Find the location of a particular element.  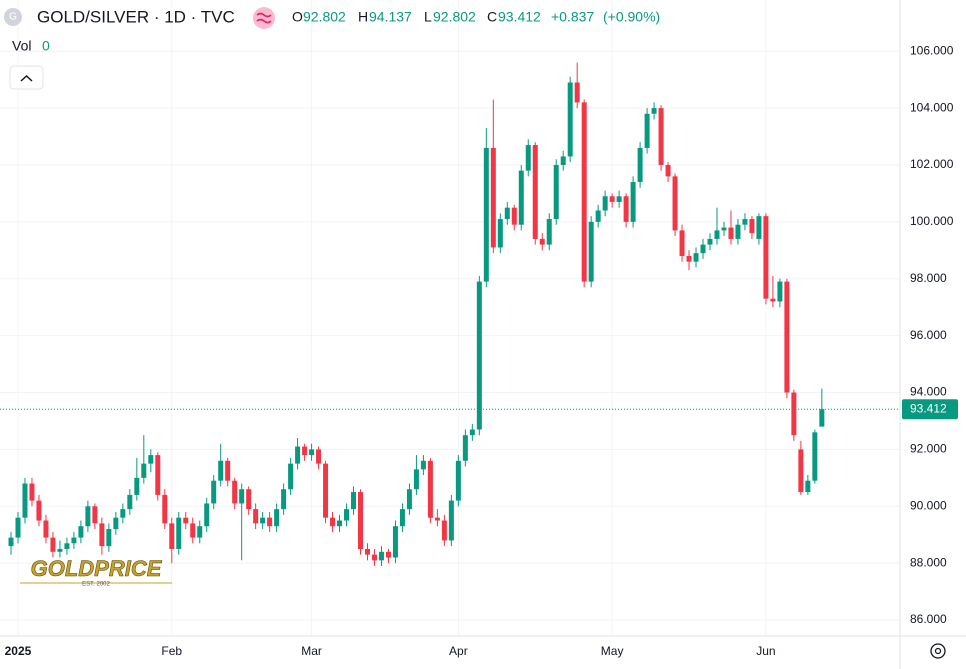

compare-icon is located at coordinates (264, 18).